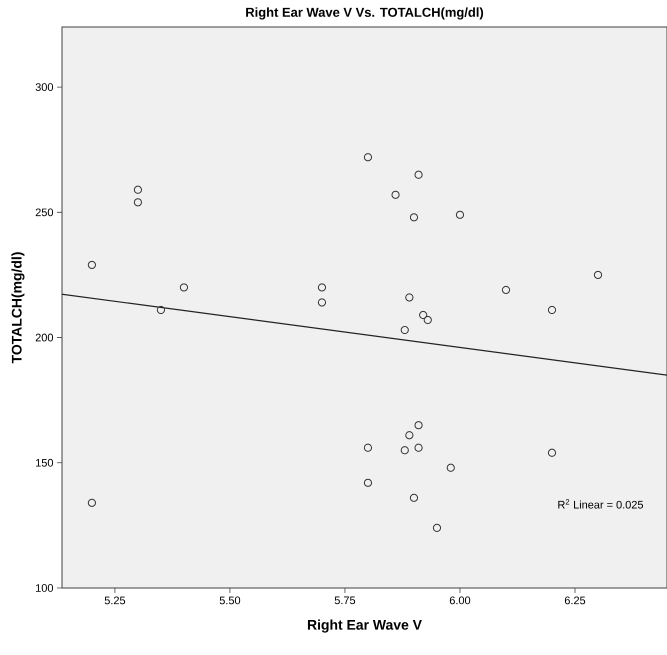 The image size is (667, 655). What do you see at coordinates (45, 212) in the screenshot?
I see `y-tick-label: 250` at bounding box center [45, 212].